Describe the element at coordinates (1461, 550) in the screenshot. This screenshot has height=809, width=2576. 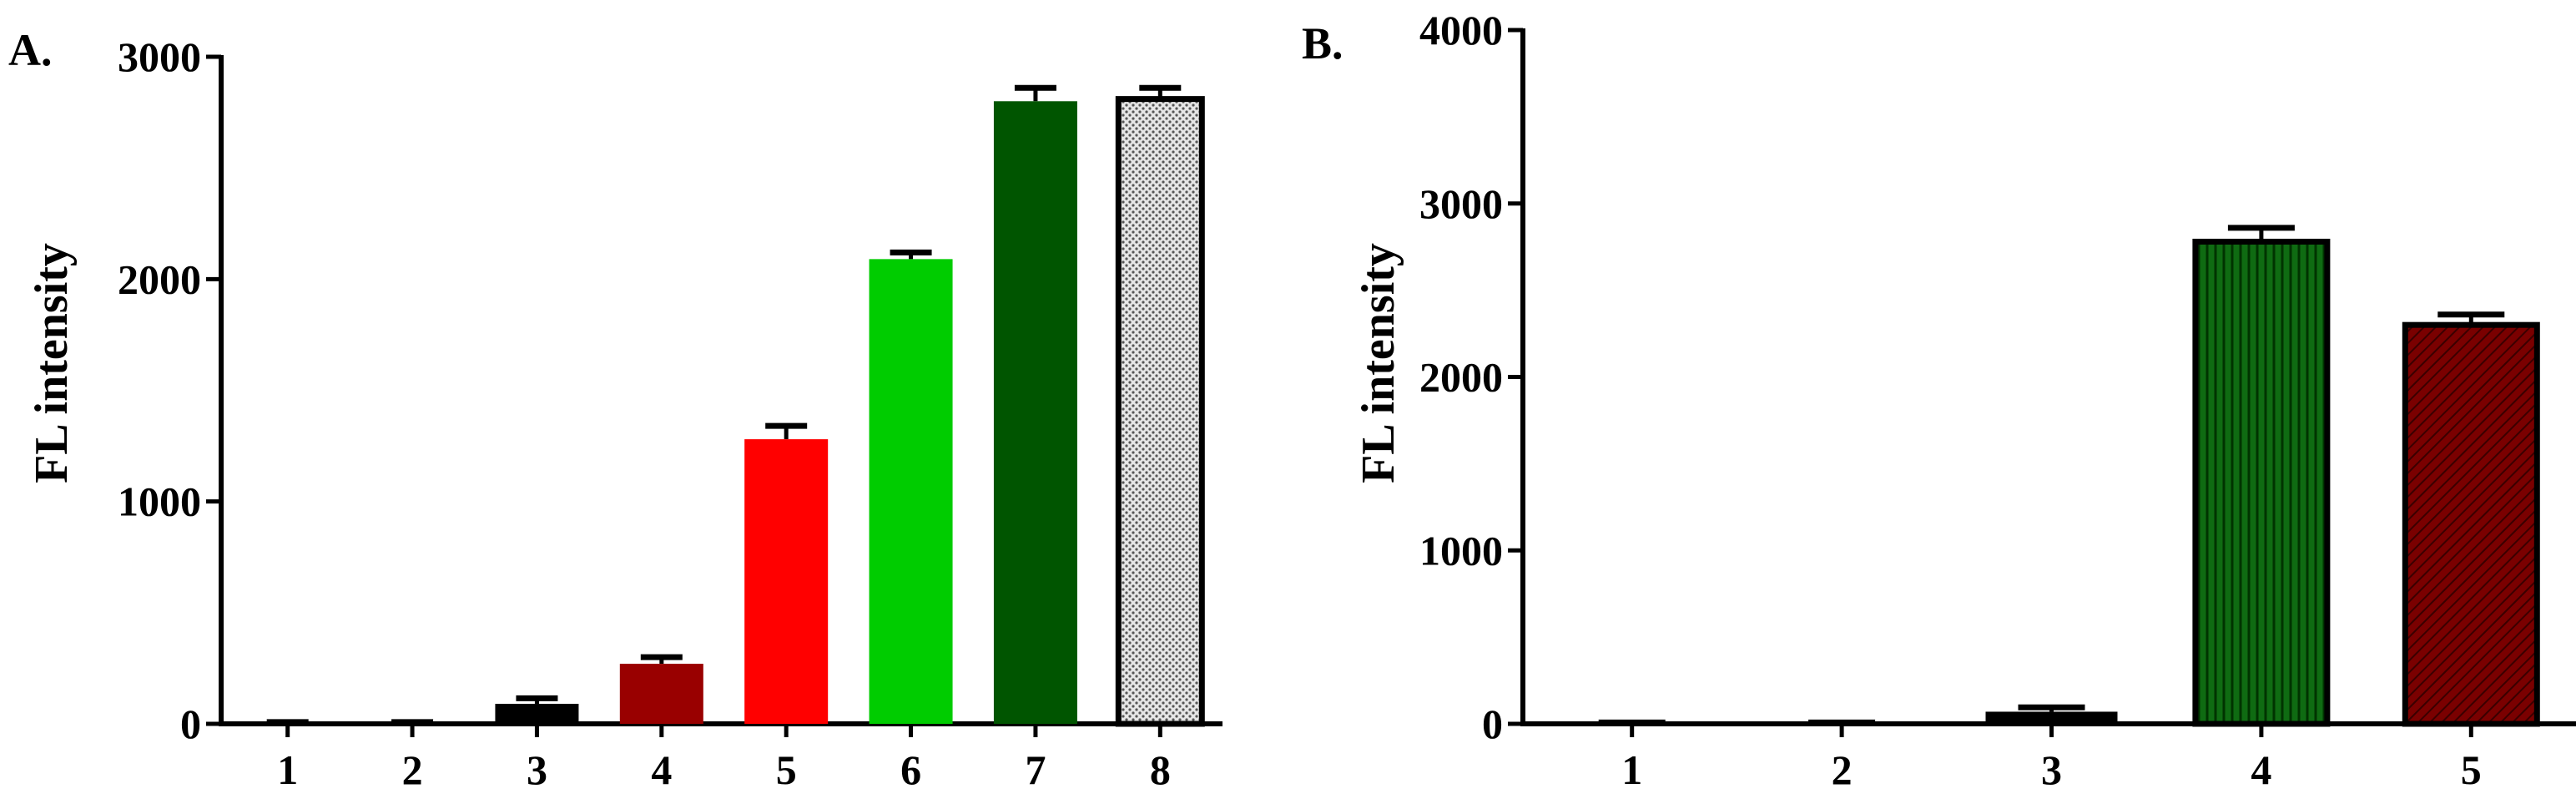
I see `y-tick-label-b: 1000` at that location.